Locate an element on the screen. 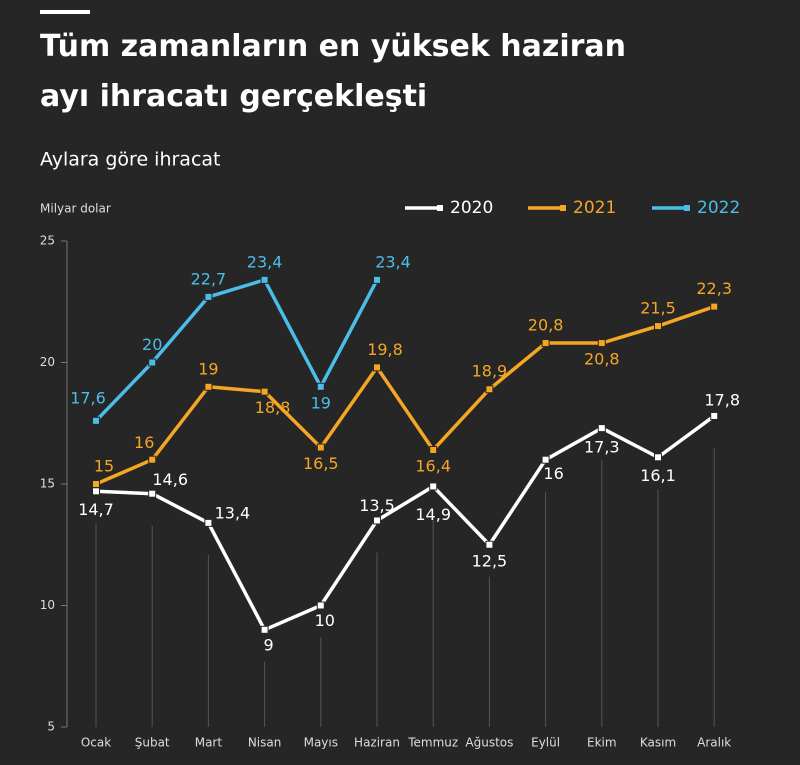  data-label: 19,8 is located at coordinates (385, 349).